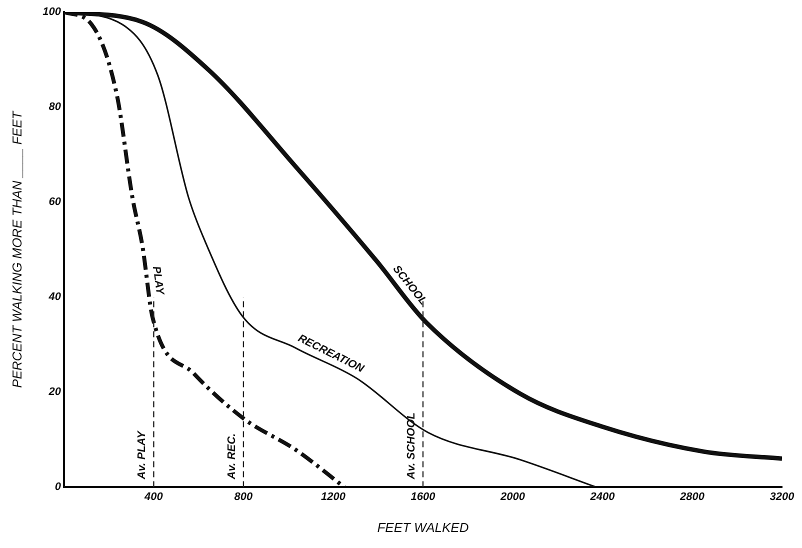  Describe the element at coordinates (244, 496) in the screenshot. I see `x-tick-label: 800` at that location.